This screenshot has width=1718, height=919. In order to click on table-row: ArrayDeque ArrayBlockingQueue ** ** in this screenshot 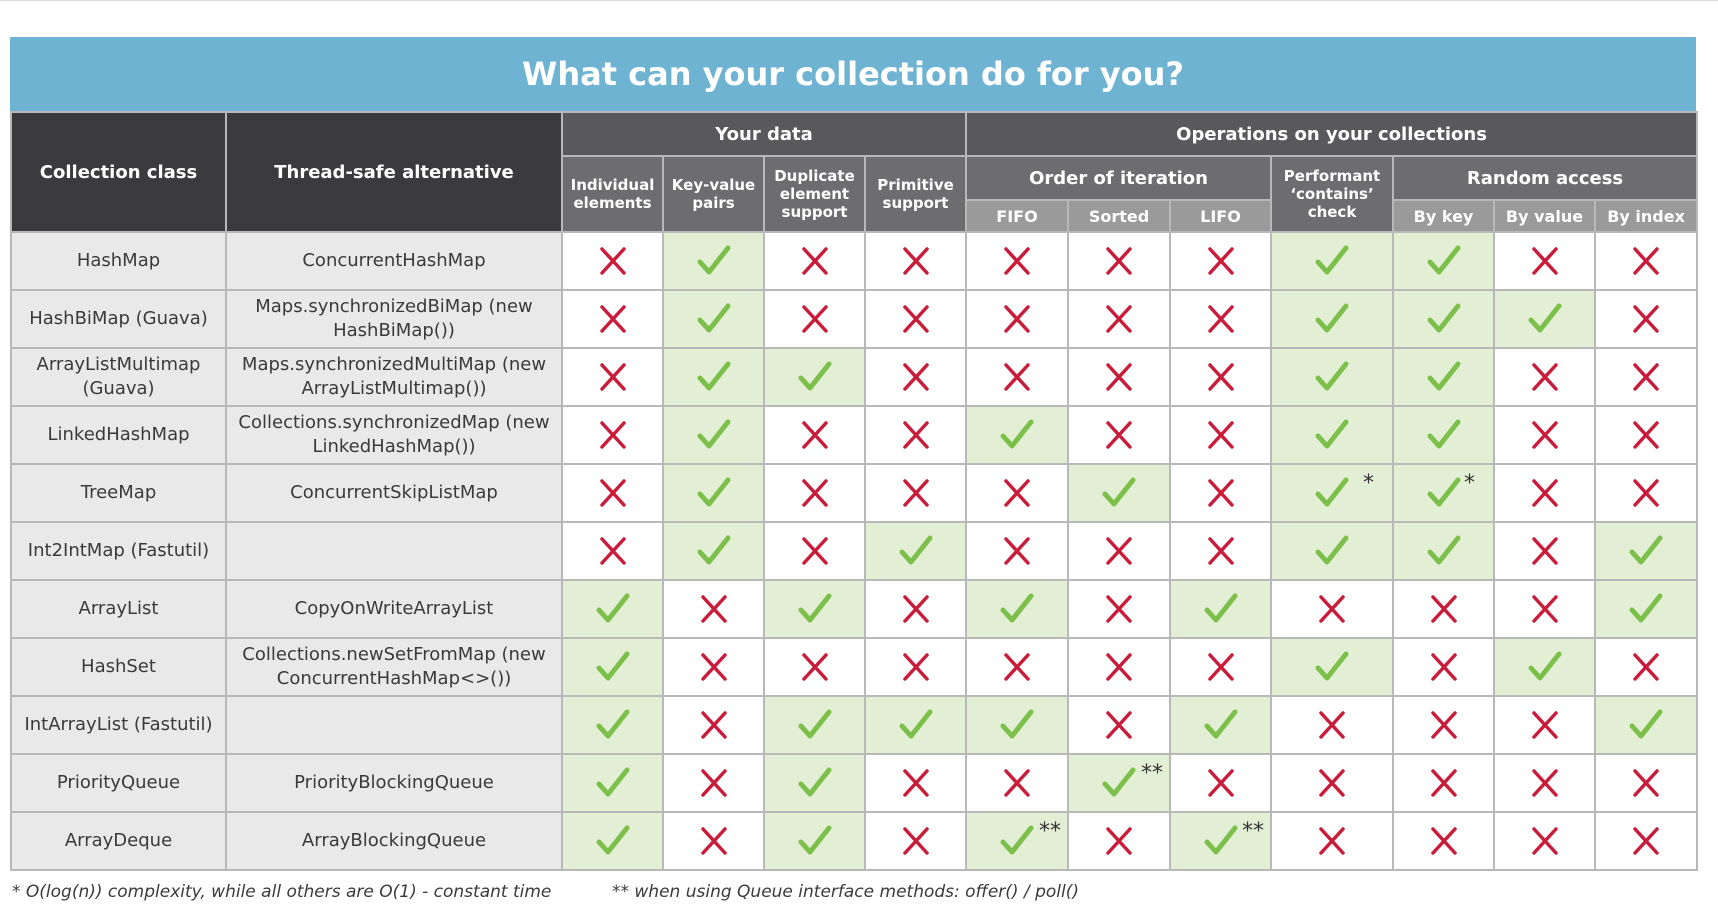, I will do `click(854, 841)`.